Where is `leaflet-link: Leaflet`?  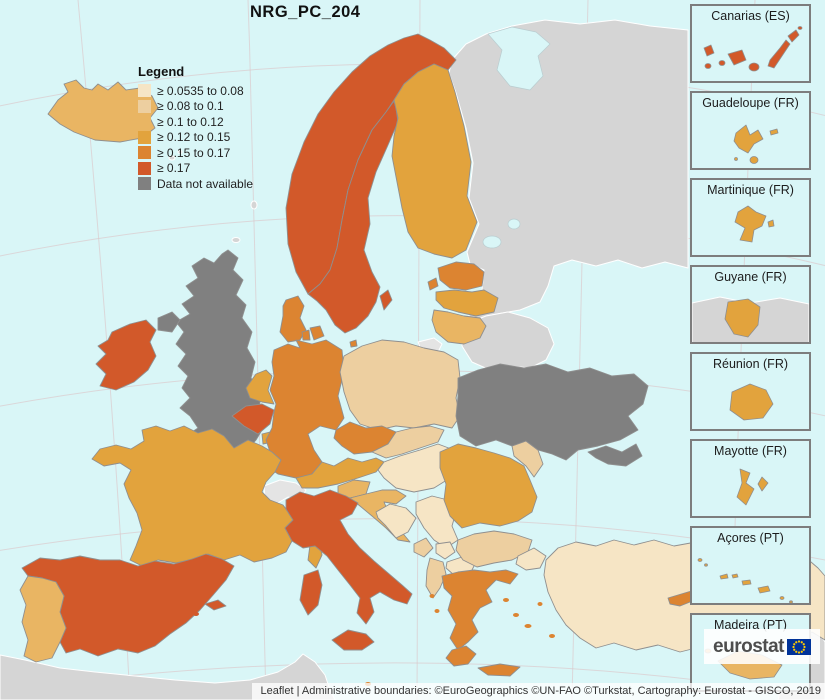
leaflet-link: Leaflet is located at coordinates (277, 691).